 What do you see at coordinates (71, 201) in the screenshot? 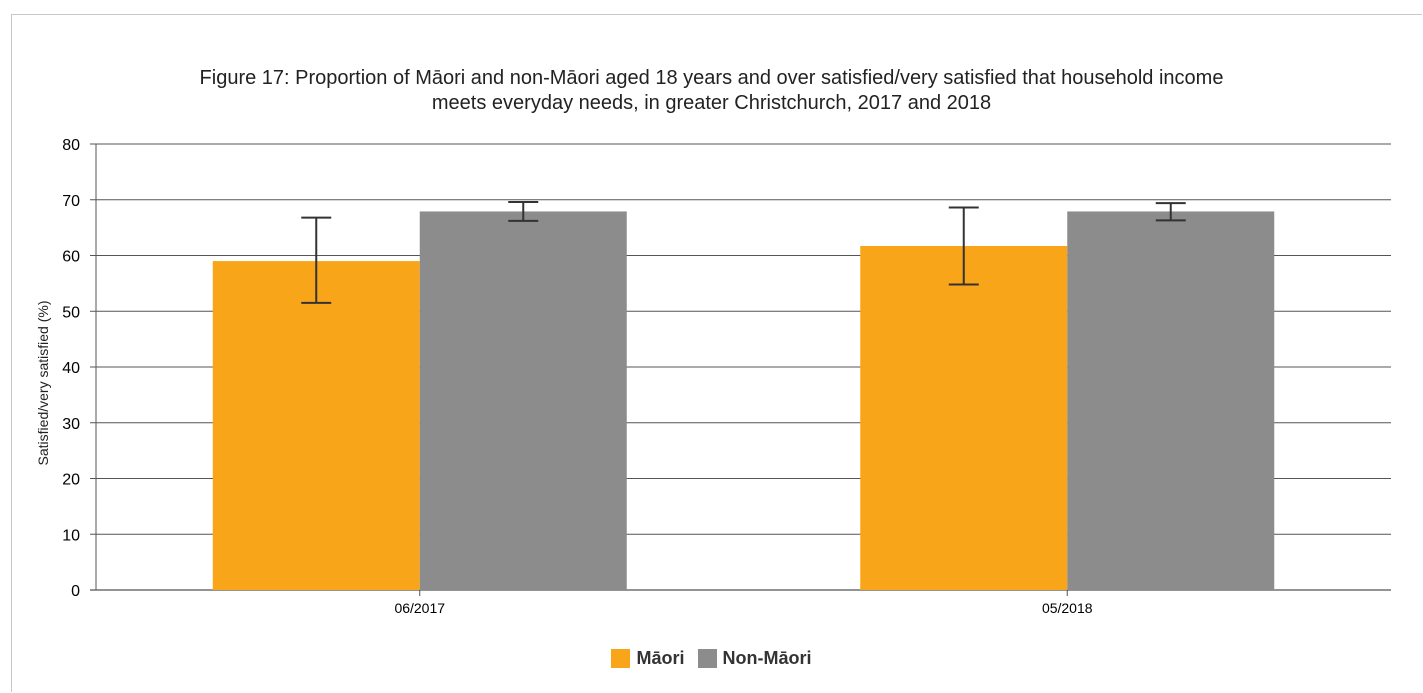
I see `y-tick-label-70: 70` at bounding box center [71, 201].